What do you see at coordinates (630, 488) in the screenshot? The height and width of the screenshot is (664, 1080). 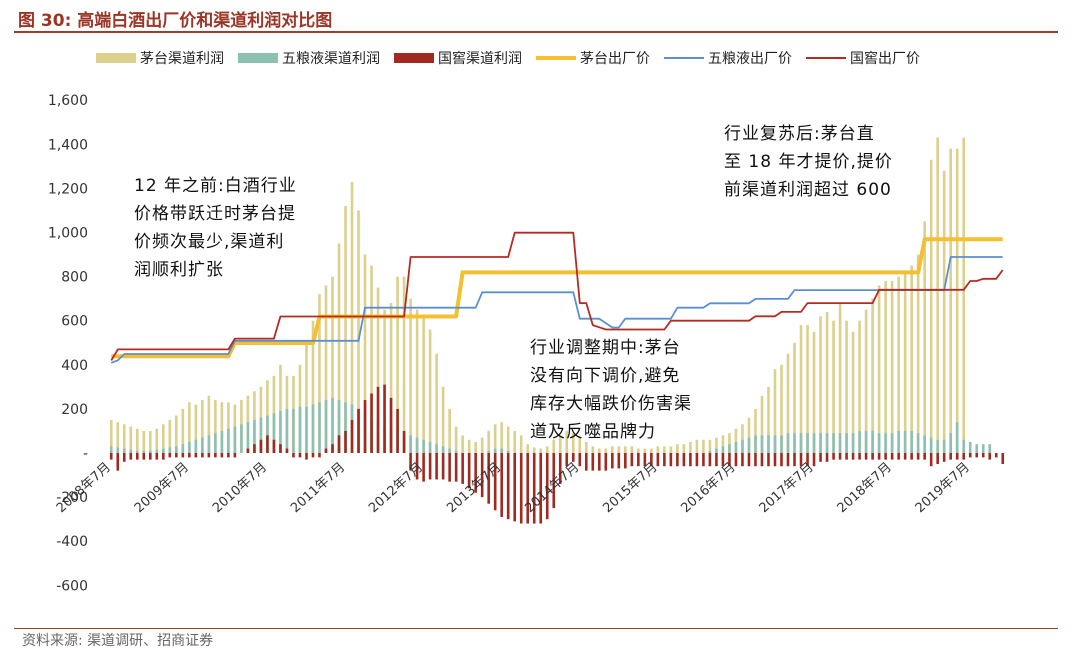 I see `x-tick-label: 2015年7月` at bounding box center [630, 488].